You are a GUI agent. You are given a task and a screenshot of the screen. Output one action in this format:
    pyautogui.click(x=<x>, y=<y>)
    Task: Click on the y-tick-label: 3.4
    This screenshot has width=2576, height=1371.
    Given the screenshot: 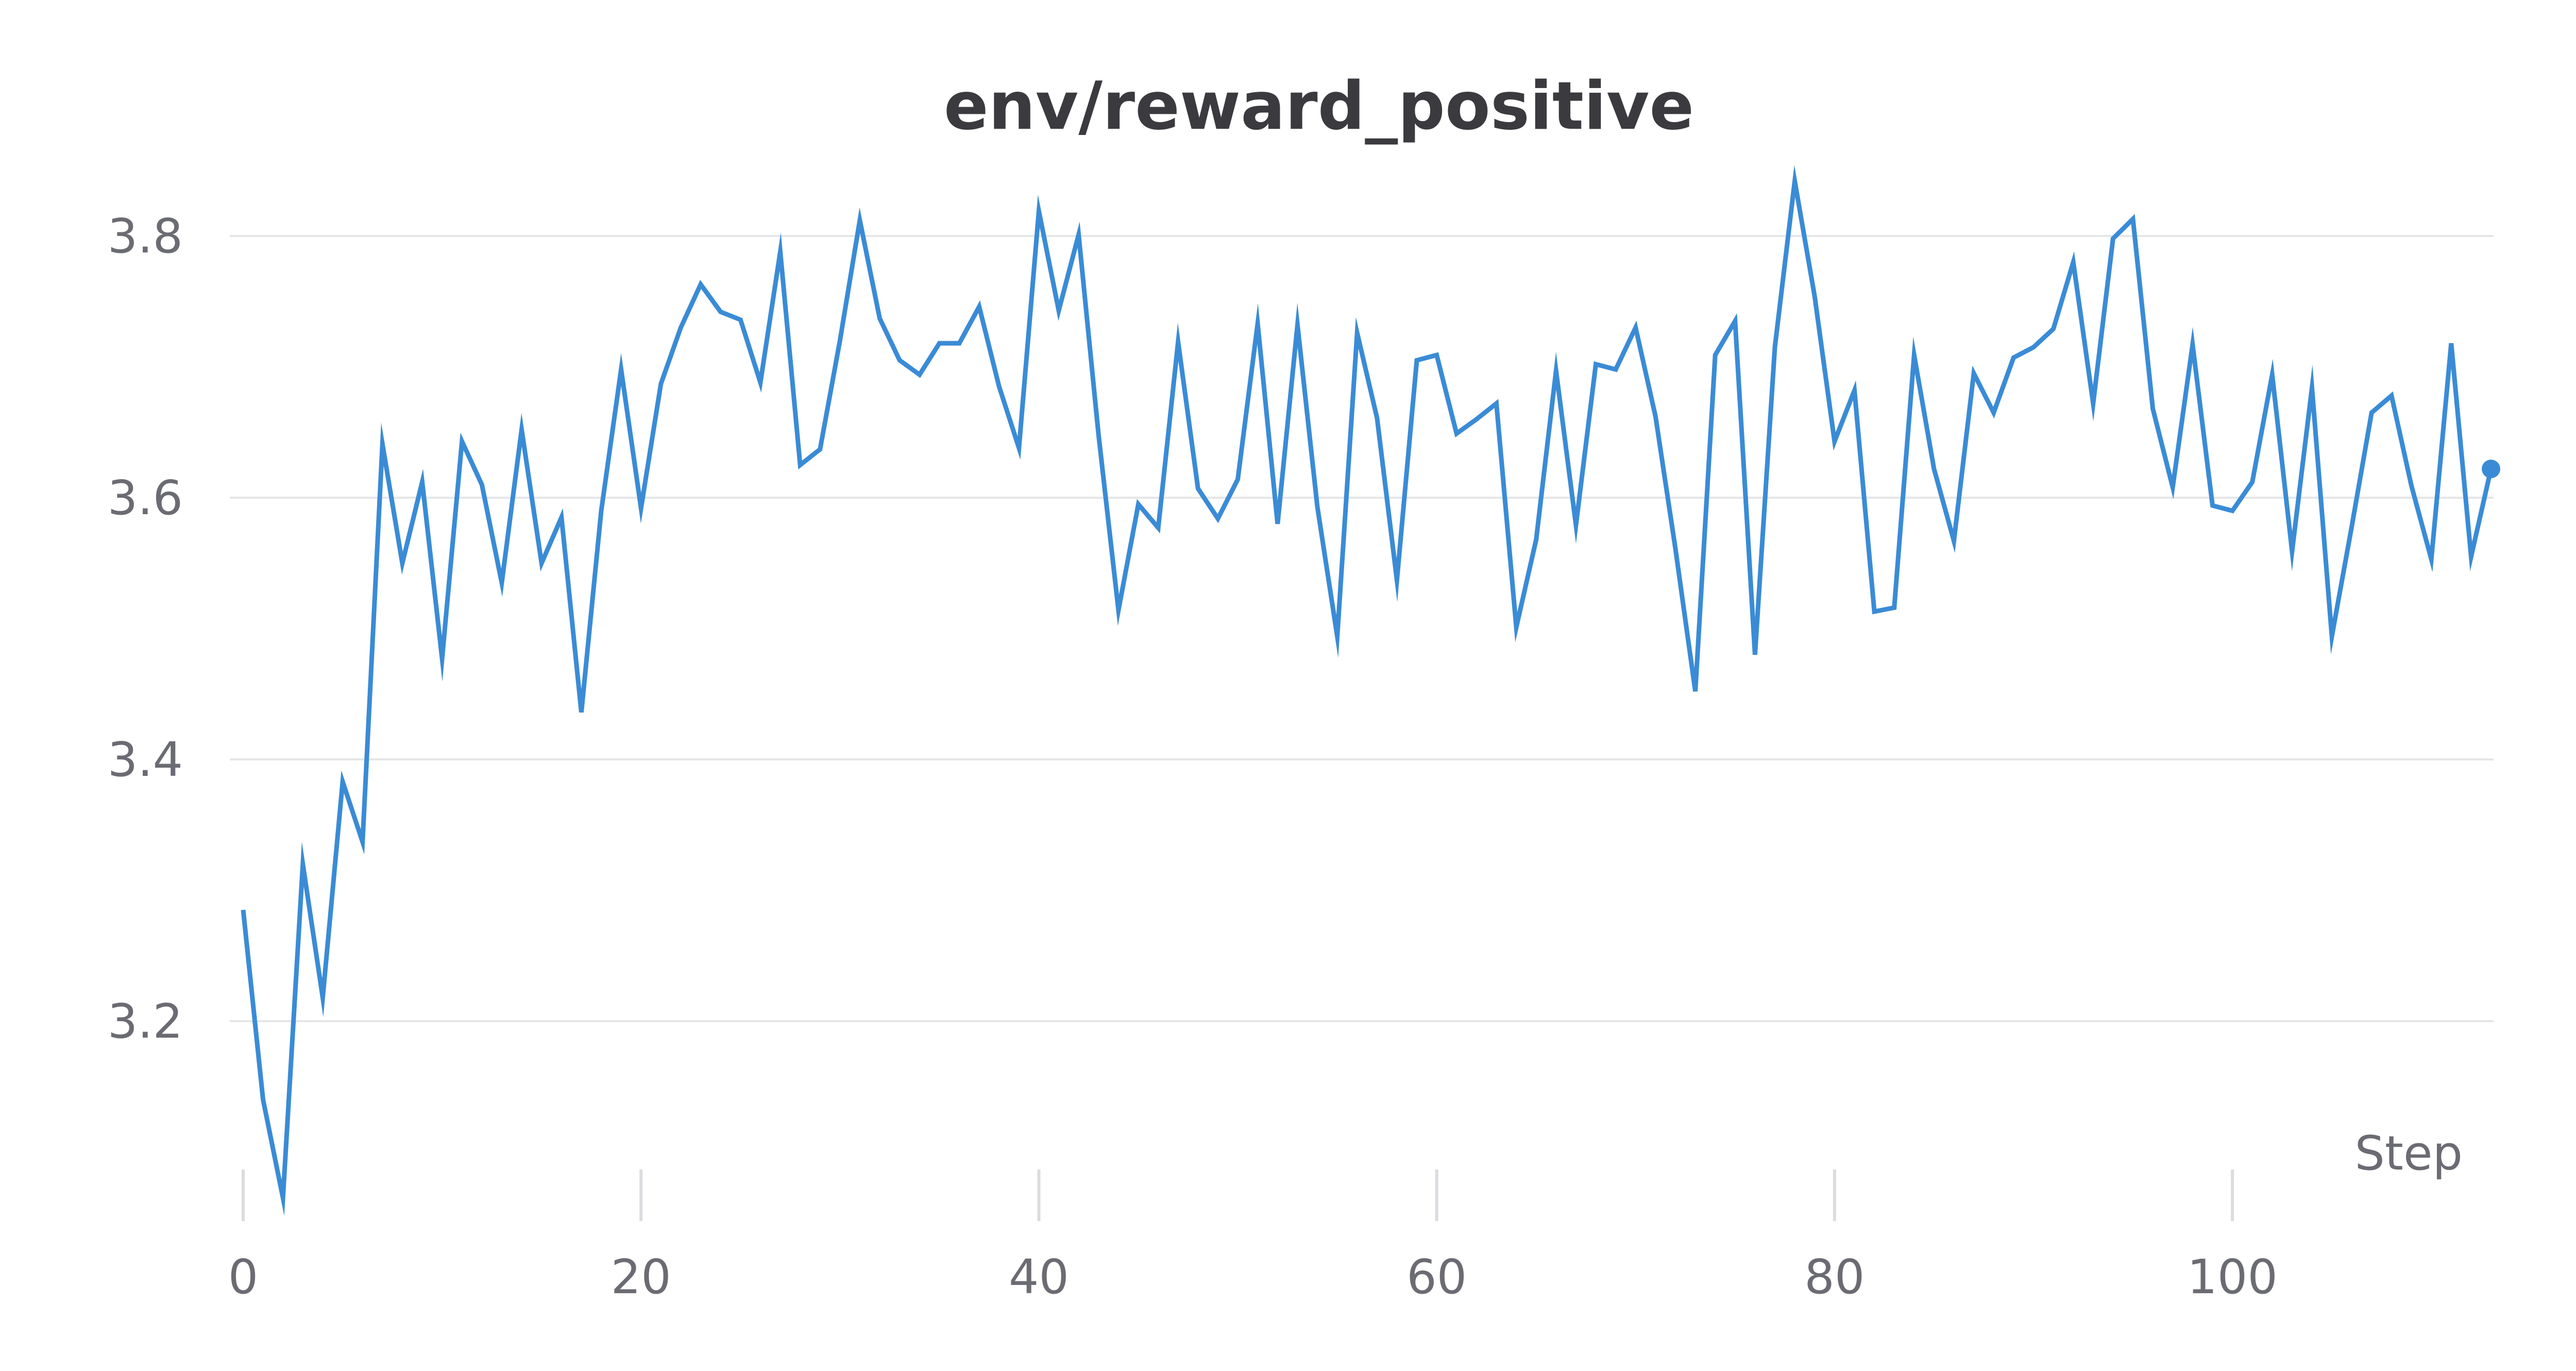 What is the action you would take?
    pyautogui.click(x=145, y=760)
    